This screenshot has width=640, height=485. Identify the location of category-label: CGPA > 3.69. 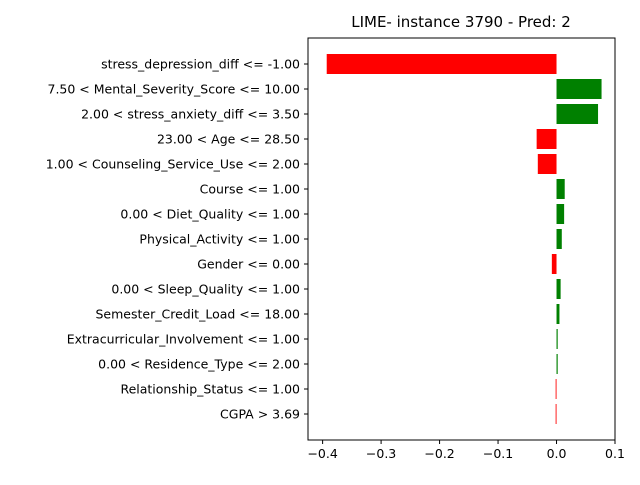
(260, 414).